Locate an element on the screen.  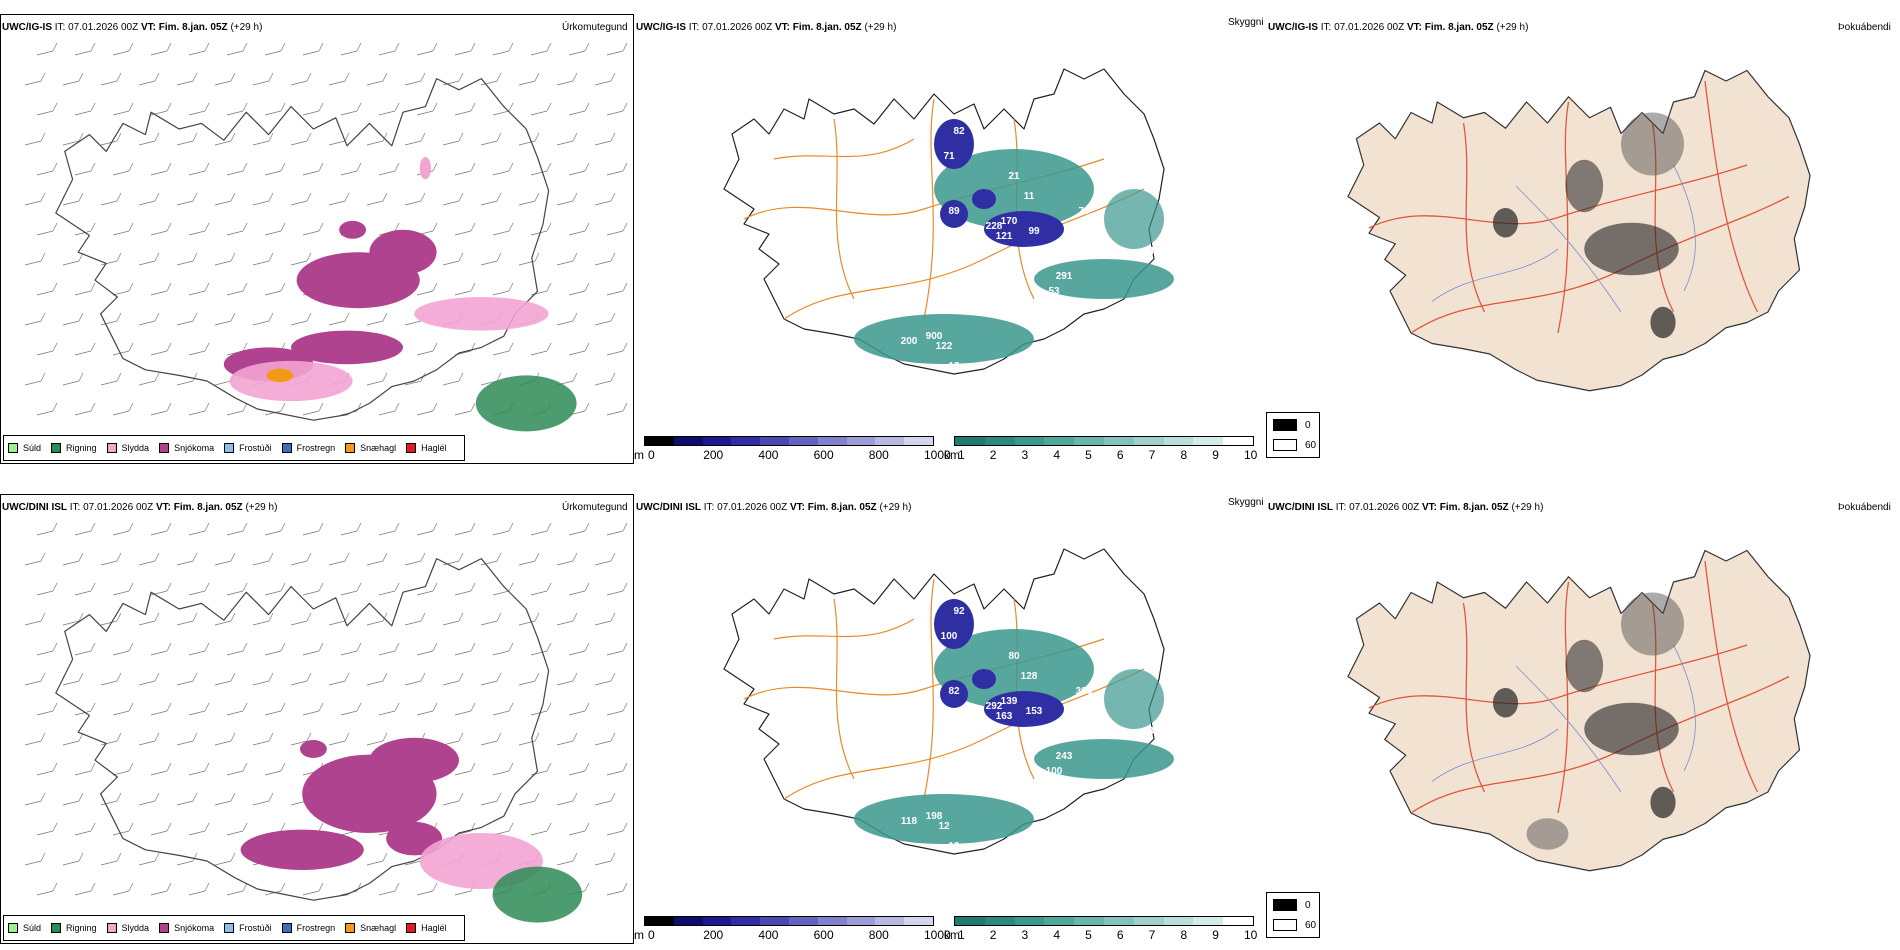
visibility-label: 100 is located at coordinates (1054, 771).